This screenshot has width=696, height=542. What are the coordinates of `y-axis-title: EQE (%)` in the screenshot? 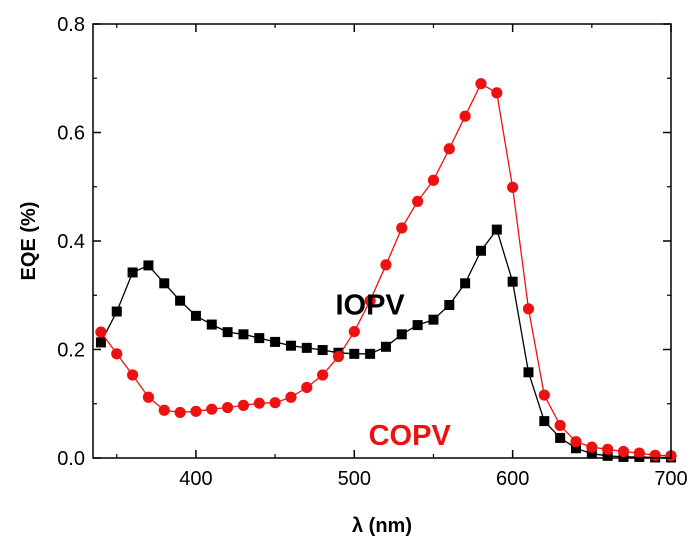 It's located at (29, 241).